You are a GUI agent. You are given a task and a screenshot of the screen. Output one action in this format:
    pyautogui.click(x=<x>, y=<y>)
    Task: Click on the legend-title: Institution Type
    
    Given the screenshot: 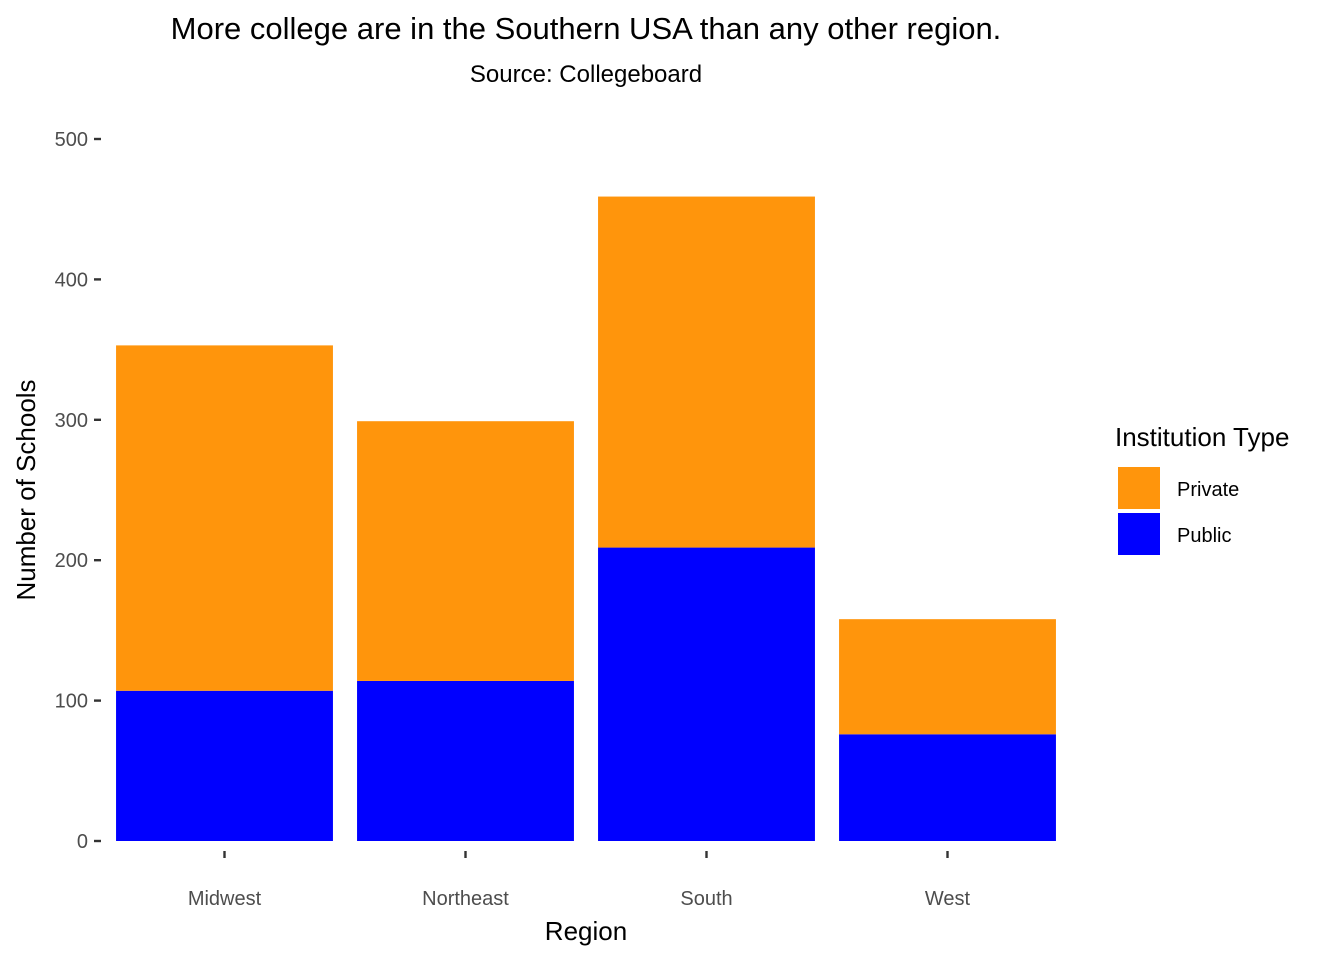 What is the action you would take?
    pyautogui.click(x=1202, y=437)
    